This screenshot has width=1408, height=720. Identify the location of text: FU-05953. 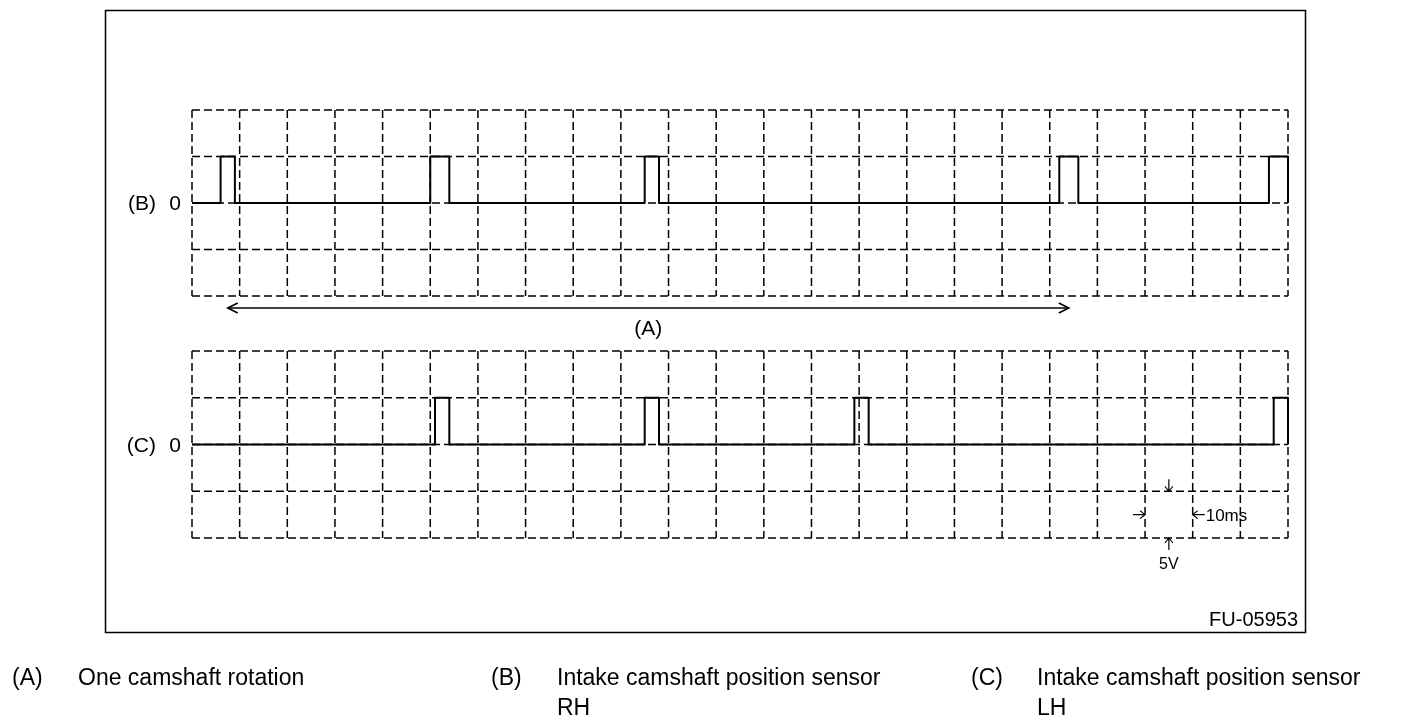
(1253, 619).